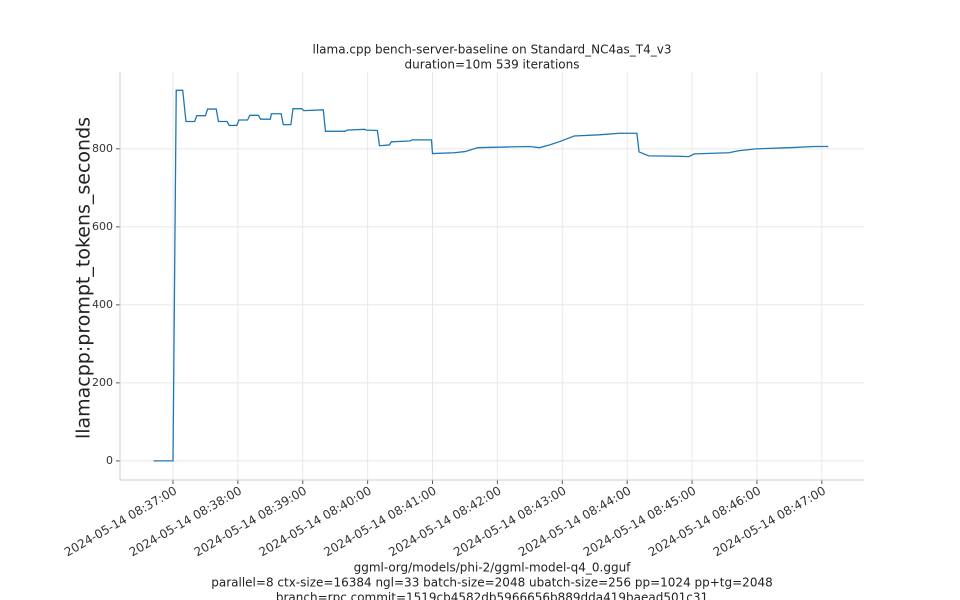  I want to click on x-tick-label: 2024-05-14 08:46:00, so click(704, 522).